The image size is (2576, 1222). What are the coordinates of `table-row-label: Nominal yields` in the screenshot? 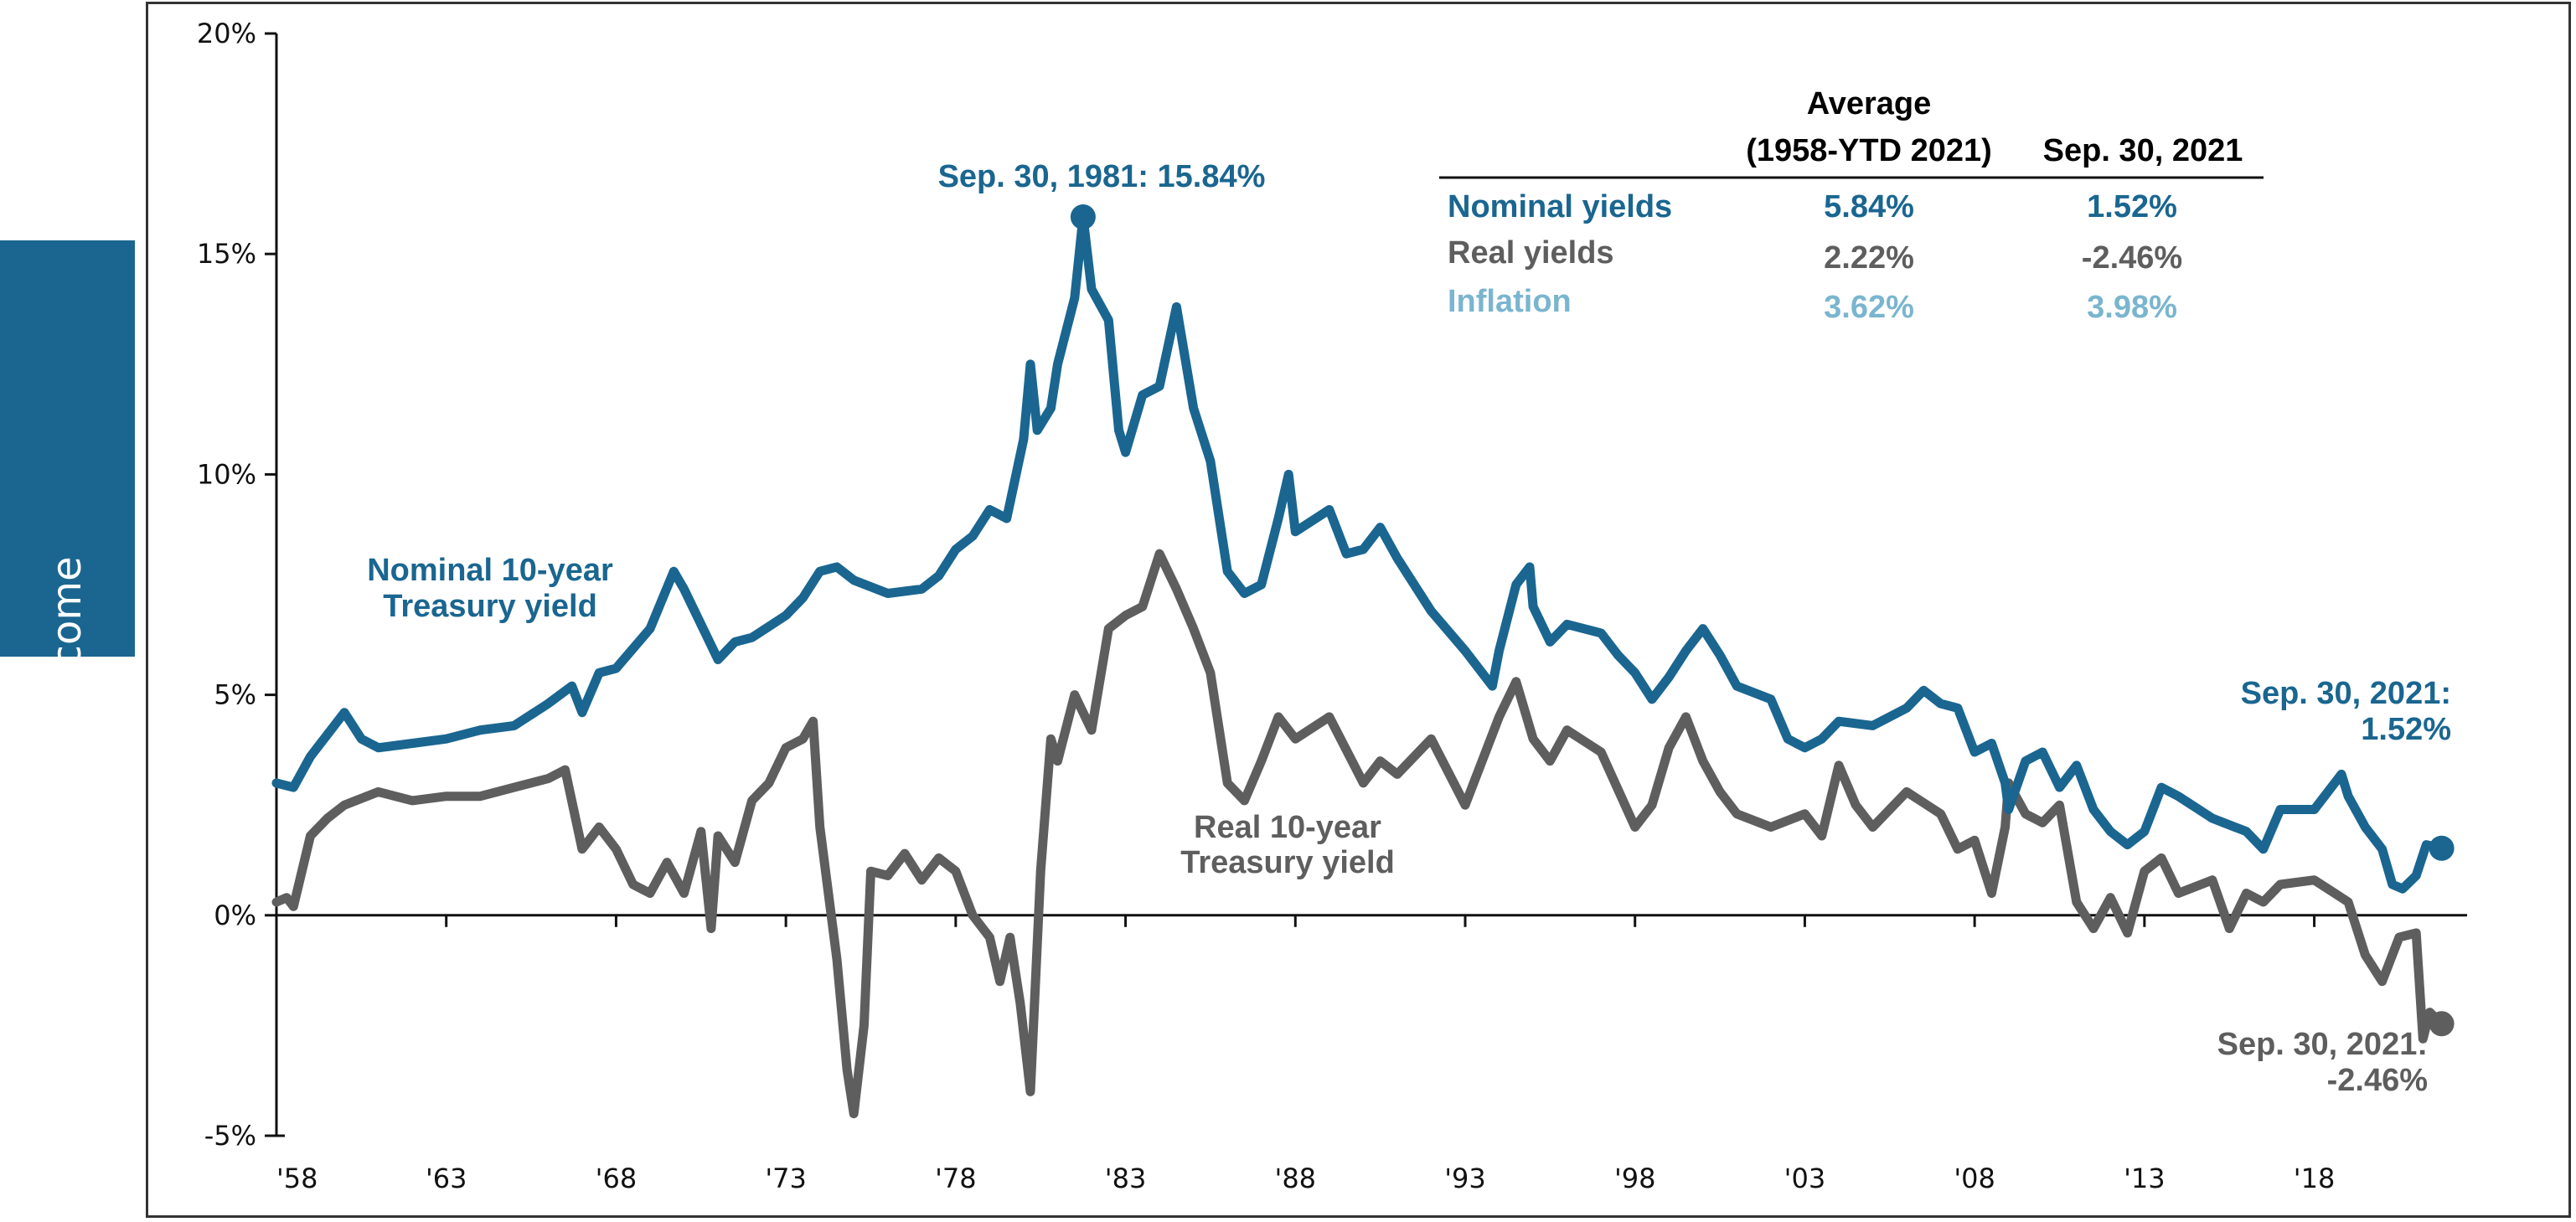 It's located at (1560, 206).